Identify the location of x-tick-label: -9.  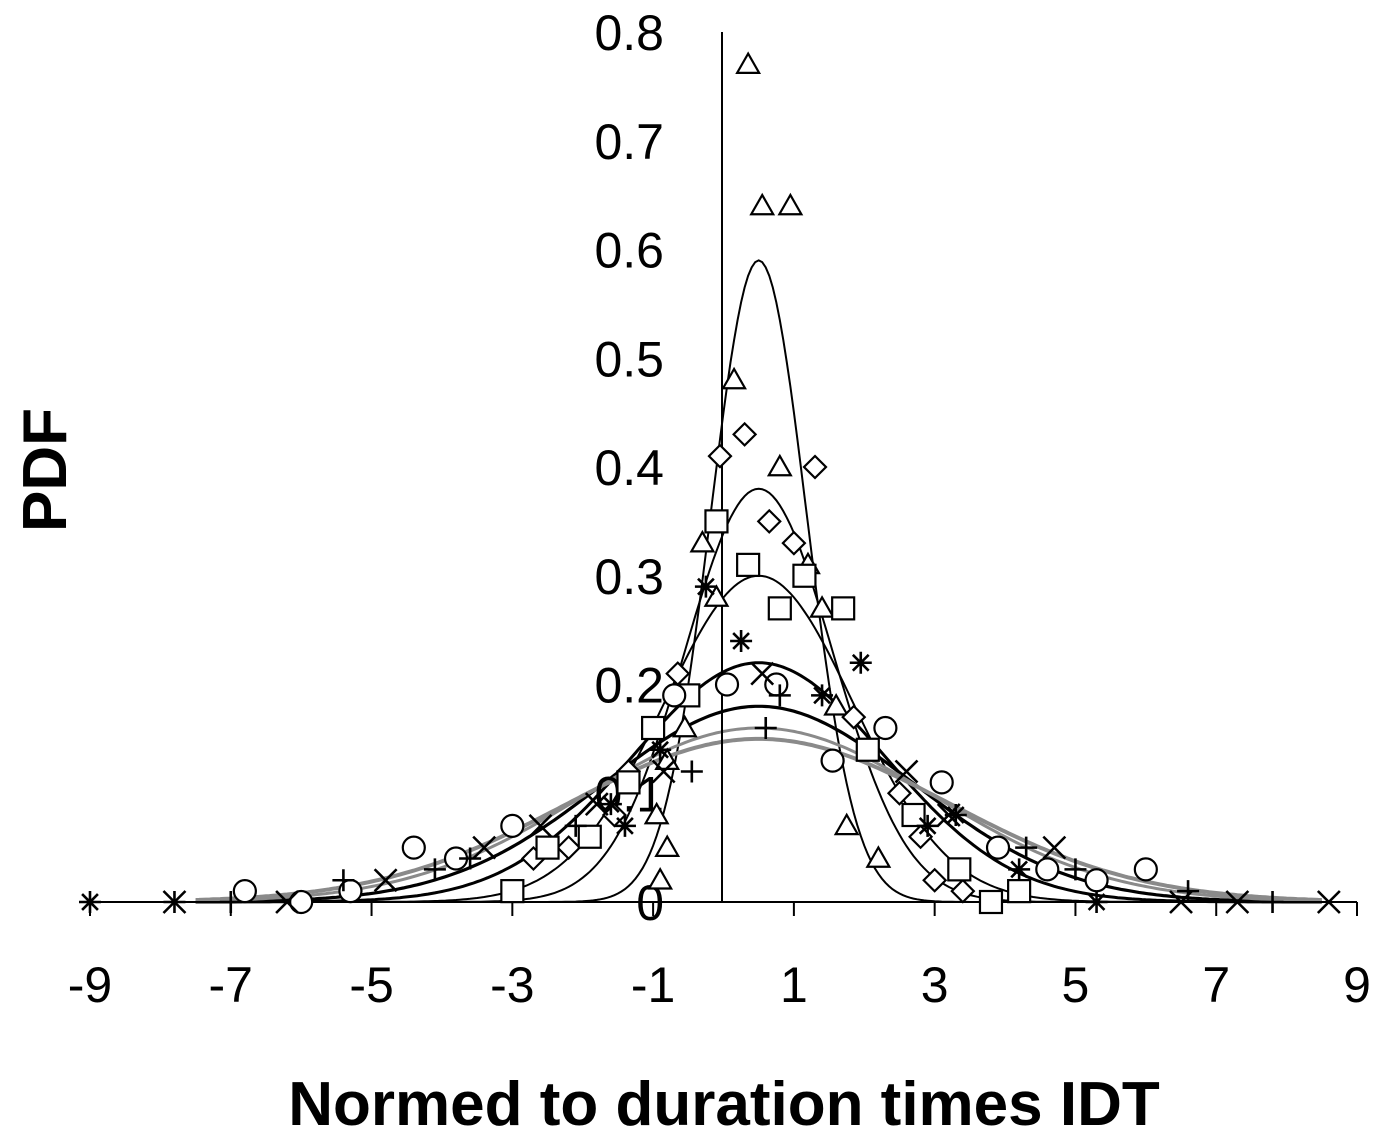
(90, 985).